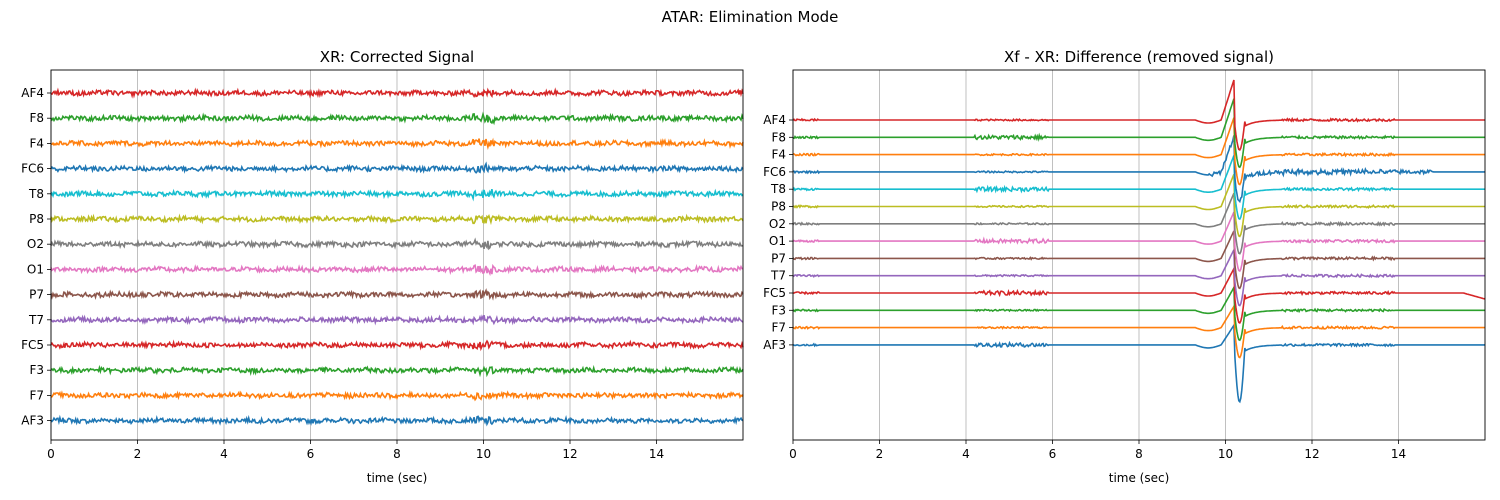  Describe the element at coordinates (397, 57) in the screenshot. I see `panel-title: XR: Corrected Signal` at that location.